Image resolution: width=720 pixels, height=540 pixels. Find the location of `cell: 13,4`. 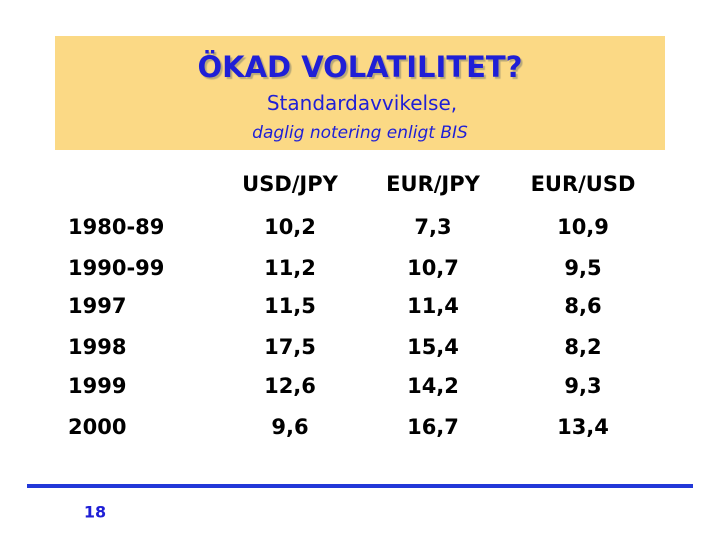

cell: 13,4 is located at coordinates (583, 427).